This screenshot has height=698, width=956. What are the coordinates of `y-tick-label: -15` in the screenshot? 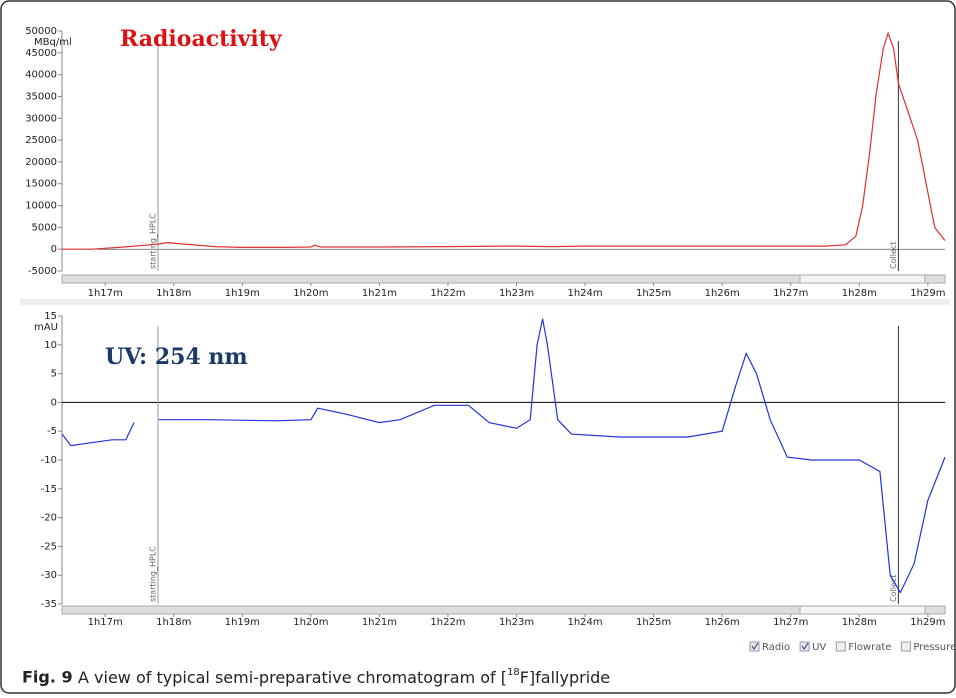 It's located at (49, 489).